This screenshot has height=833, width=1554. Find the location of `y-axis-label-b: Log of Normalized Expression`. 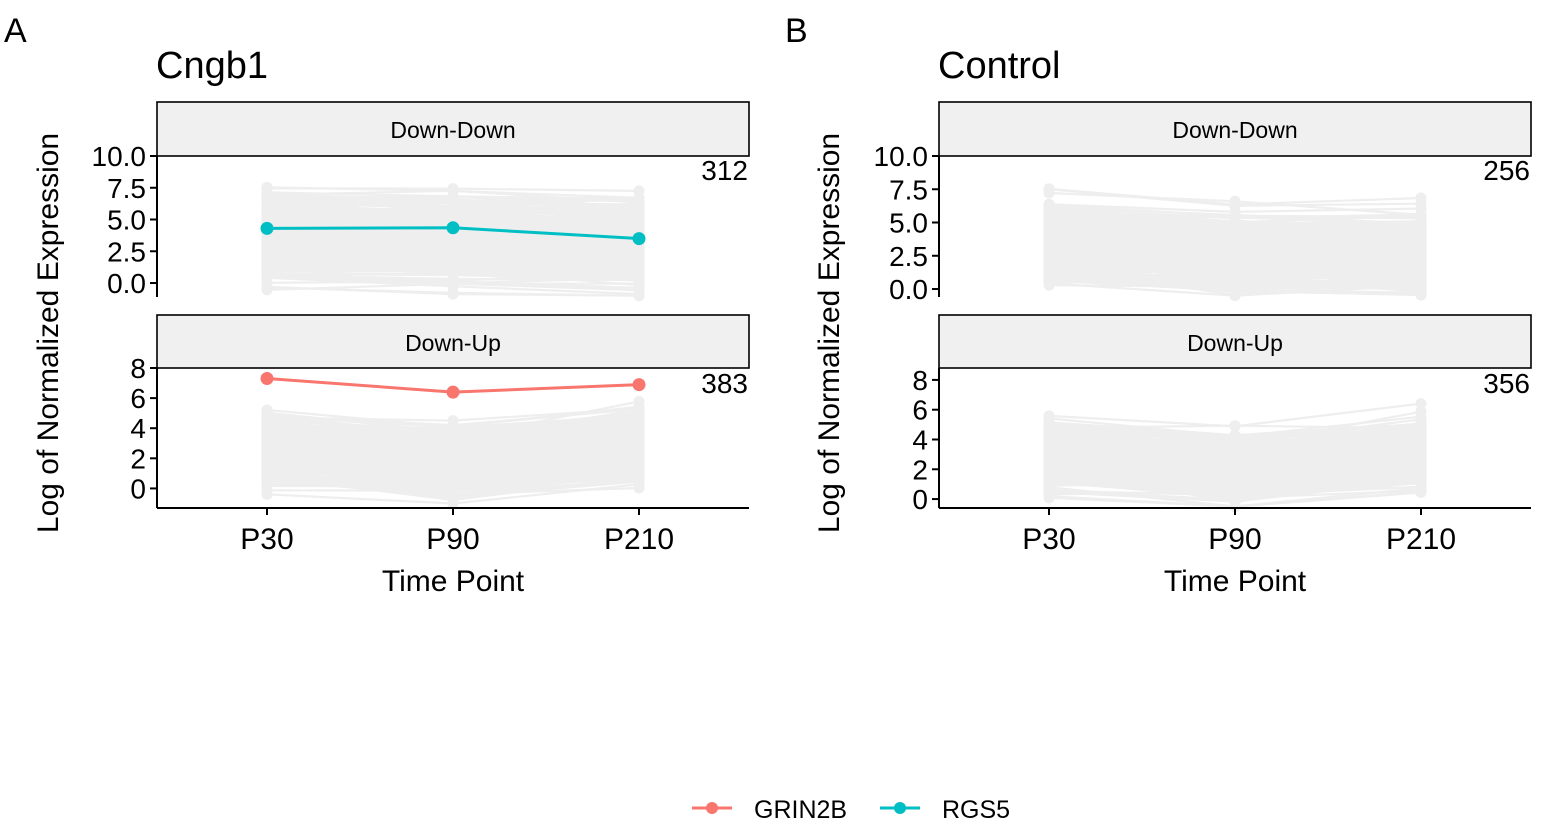

y-axis-label-b: Log of Normalized Expression is located at coordinates (829, 333).